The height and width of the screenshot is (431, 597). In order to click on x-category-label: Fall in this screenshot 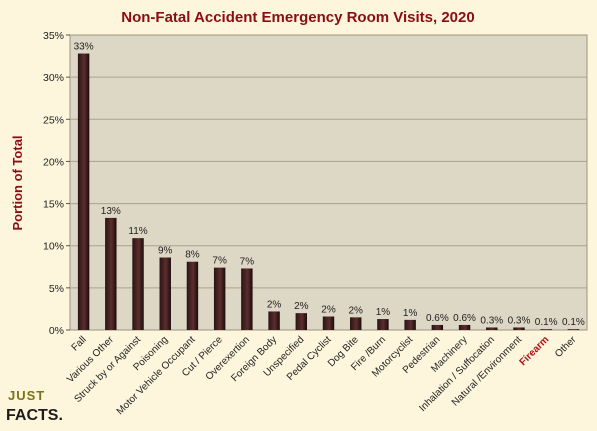, I will do `click(79, 343)`.